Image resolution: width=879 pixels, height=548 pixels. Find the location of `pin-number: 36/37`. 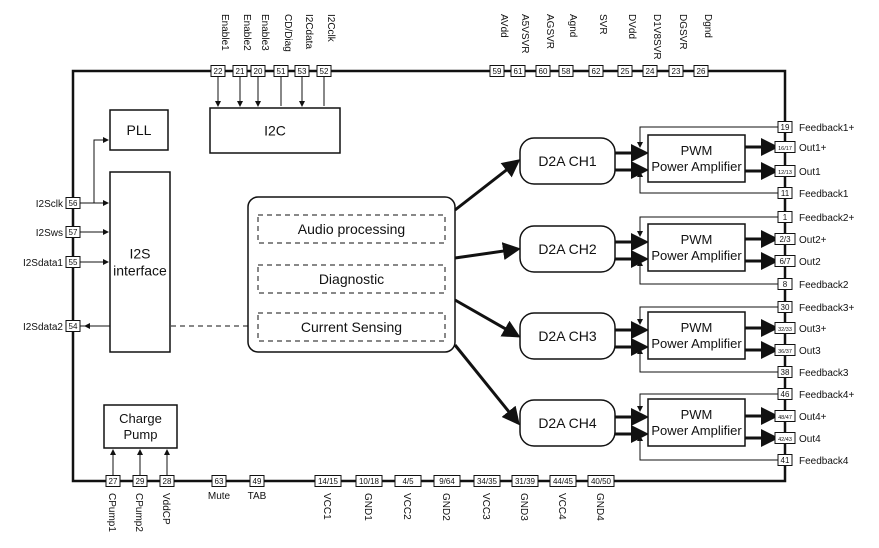

pin-number: 36/37 is located at coordinates (785, 352).